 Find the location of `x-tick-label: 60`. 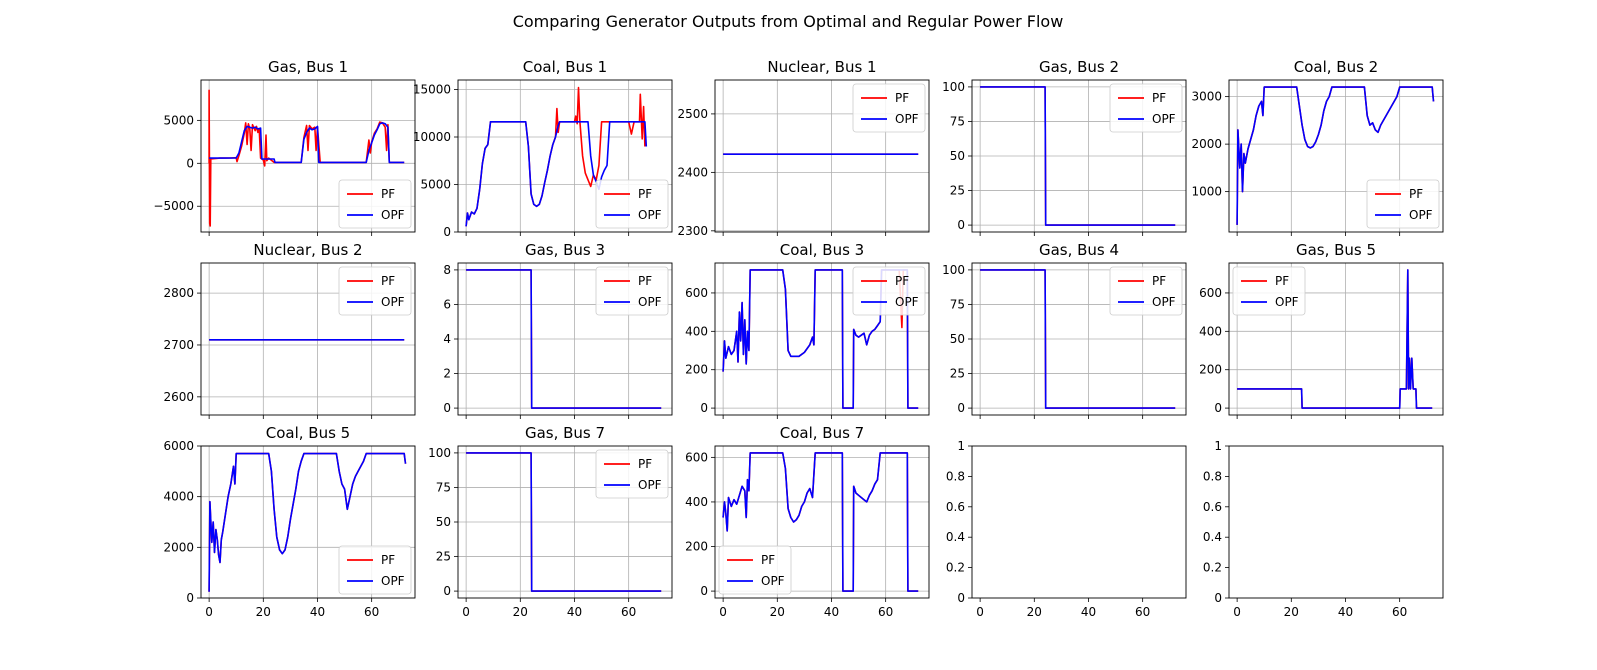

x-tick-label: 60 is located at coordinates (1399, 612).